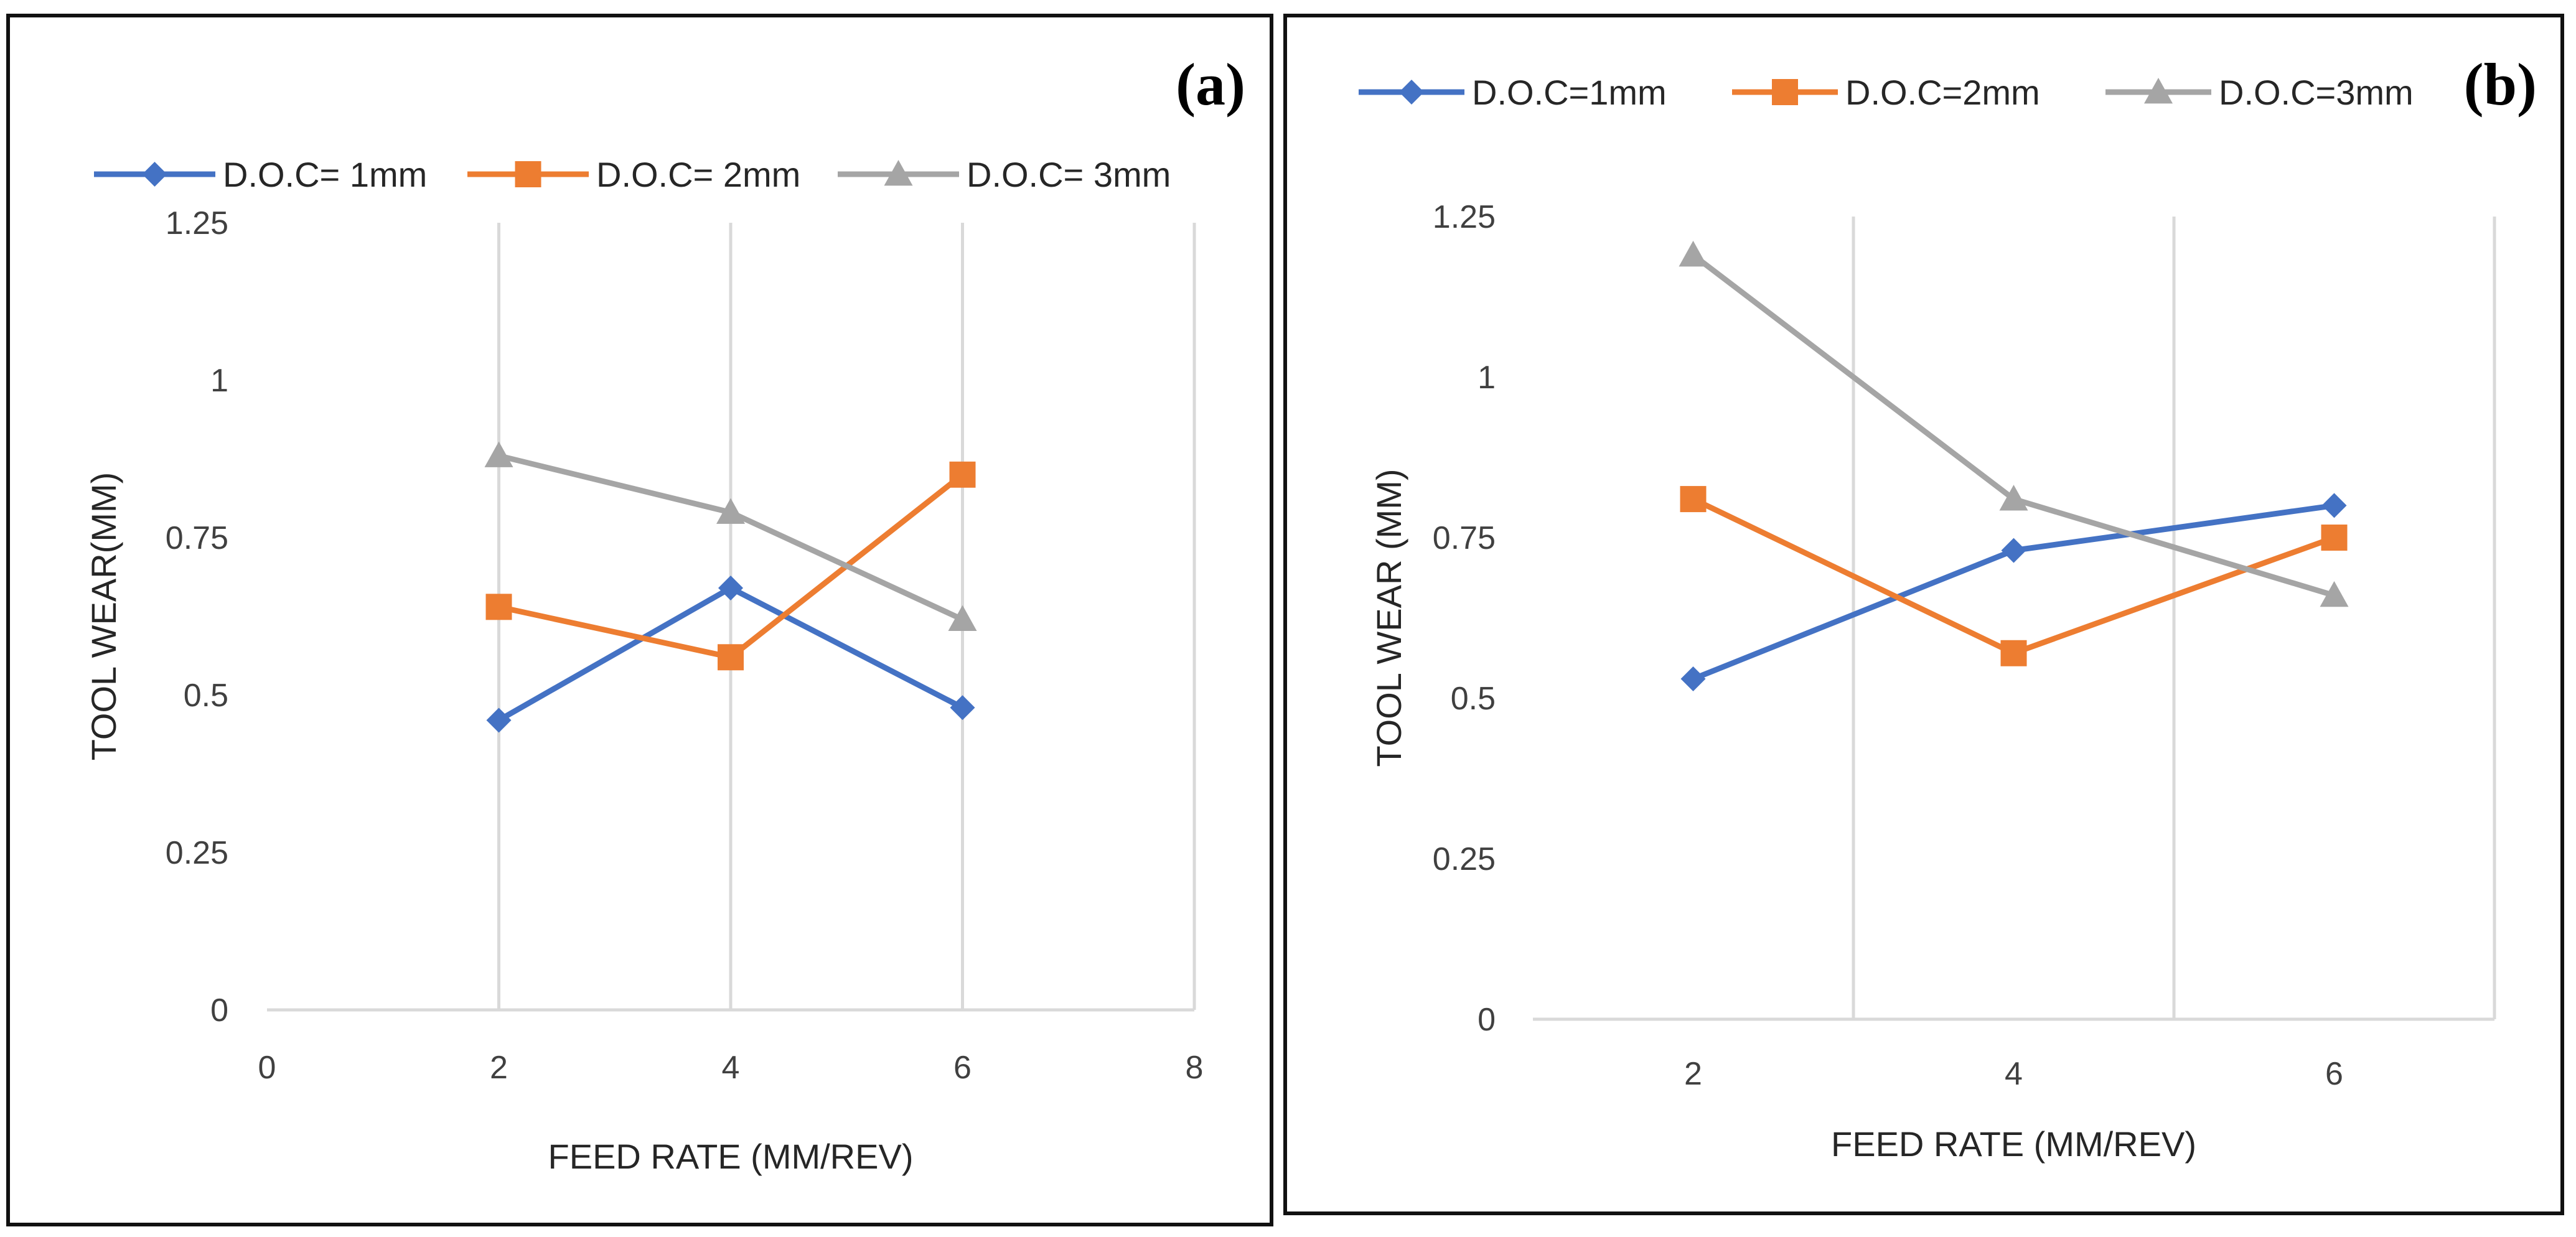 Image resolution: width=2576 pixels, height=1237 pixels. What do you see at coordinates (1210, 84) in the screenshot?
I see `panel-label-a: (a)` at bounding box center [1210, 84].